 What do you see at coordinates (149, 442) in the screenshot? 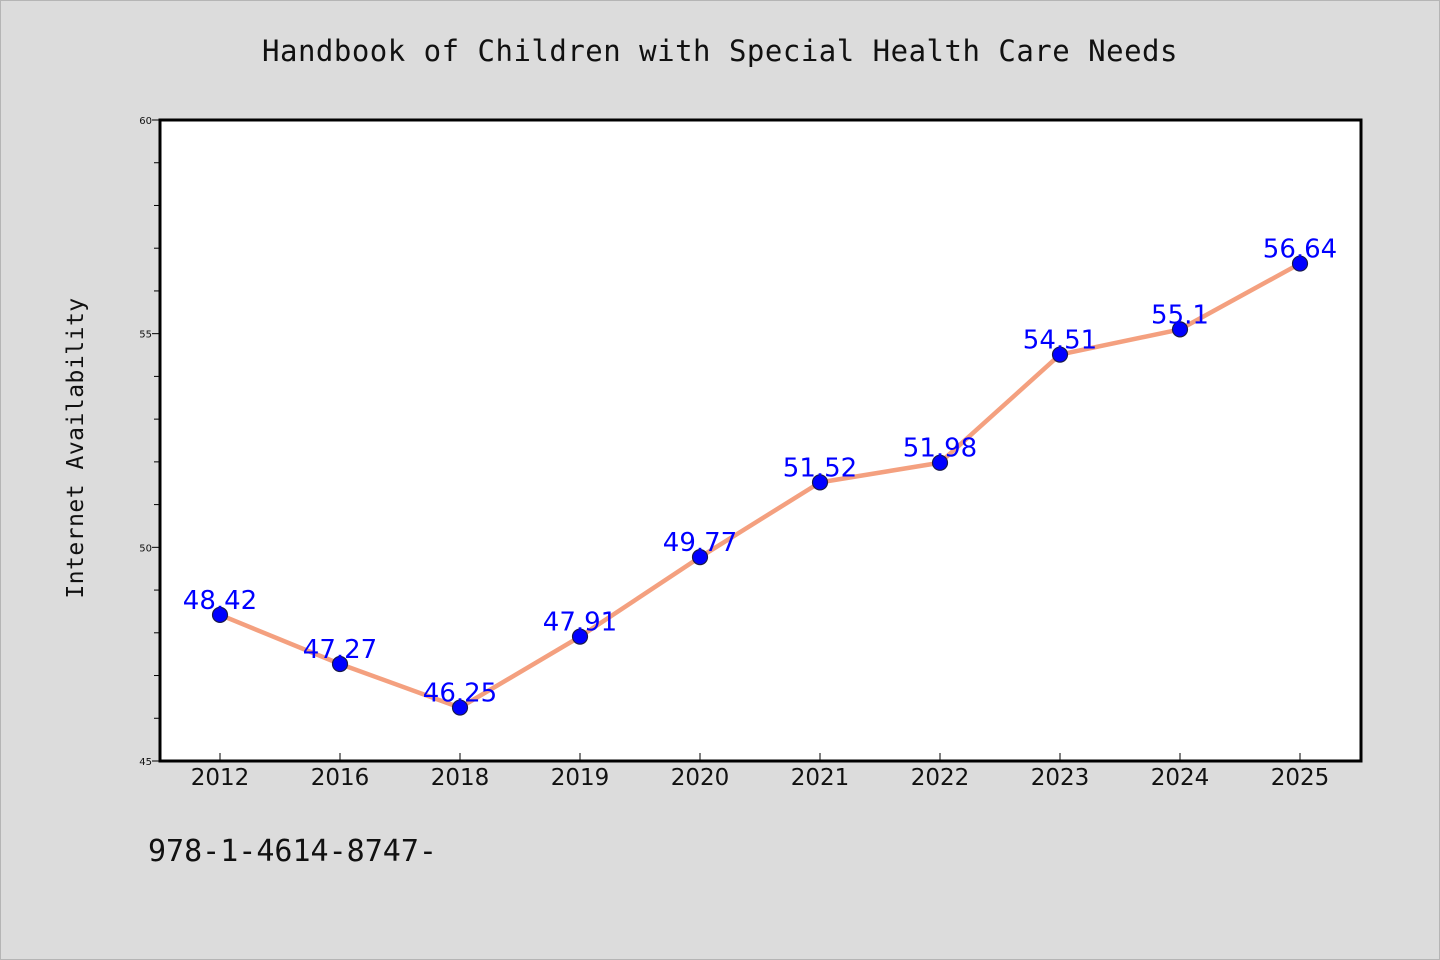
I see `y-axis: 45 50 55 60` at bounding box center [149, 442].